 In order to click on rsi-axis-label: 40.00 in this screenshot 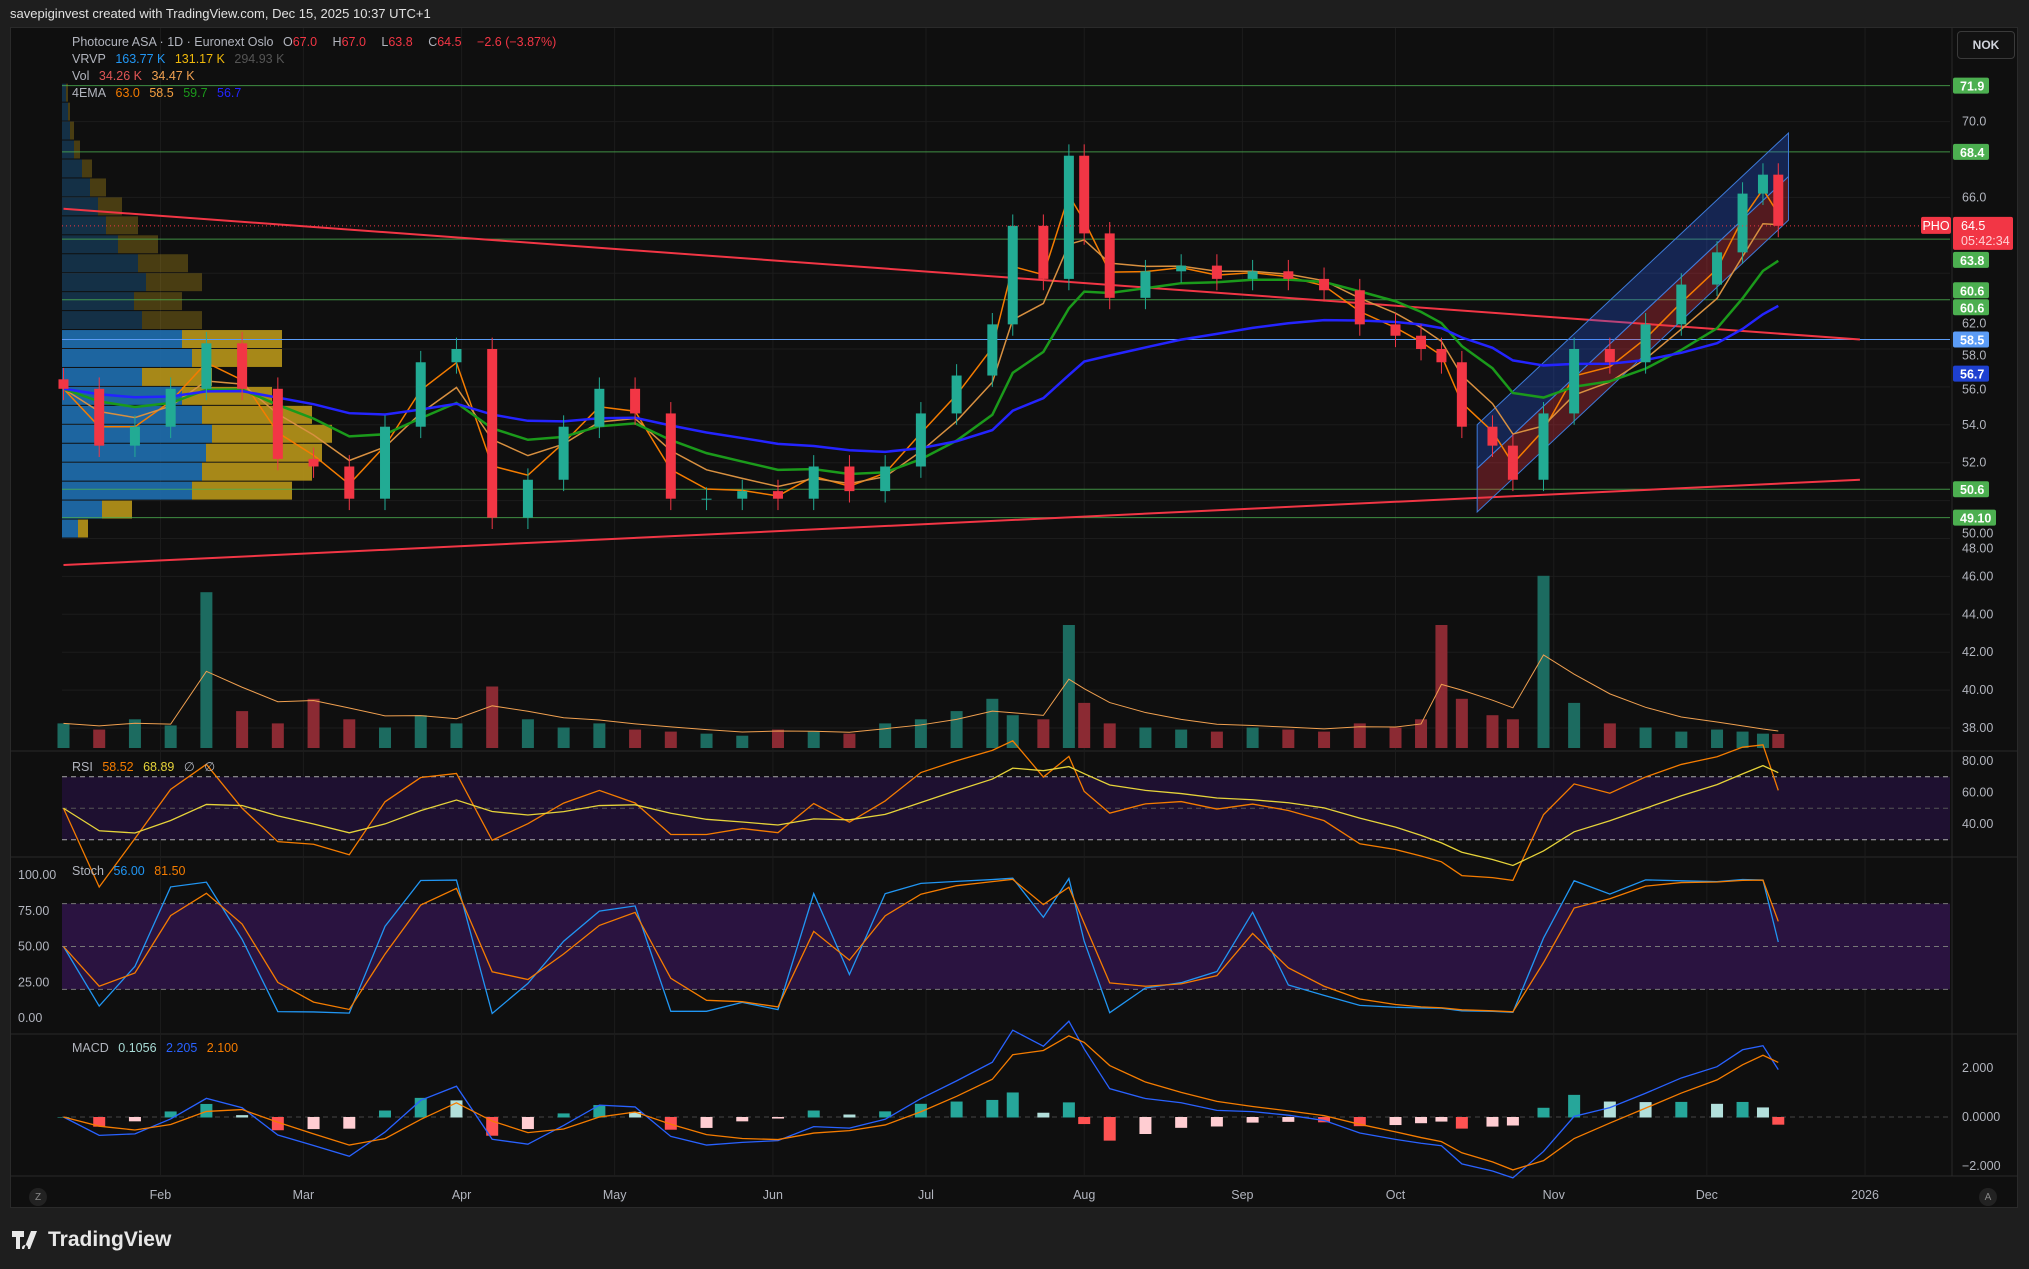, I will do `click(1977, 824)`.